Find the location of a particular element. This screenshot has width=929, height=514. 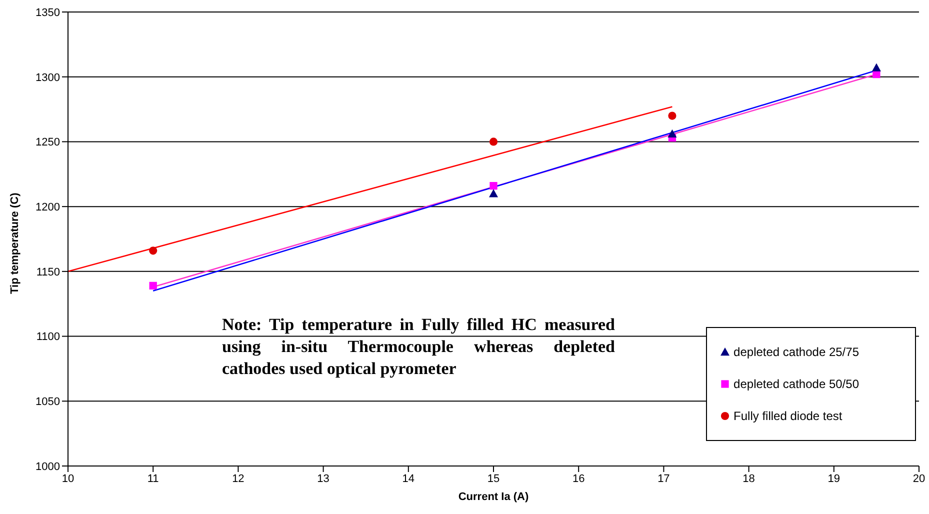

y-tick-label: 1250 is located at coordinates (48, 142).